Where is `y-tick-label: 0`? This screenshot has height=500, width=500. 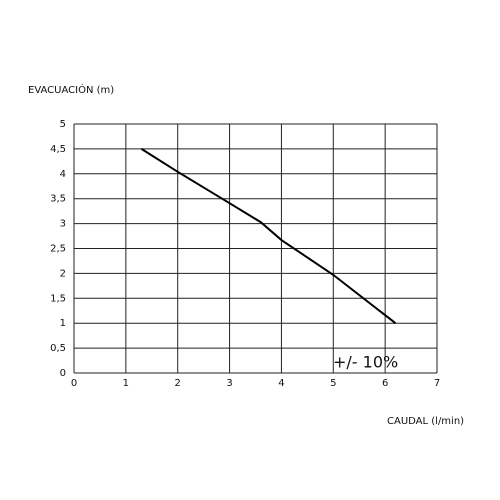
y-tick-label: 0 is located at coordinates (63, 373).